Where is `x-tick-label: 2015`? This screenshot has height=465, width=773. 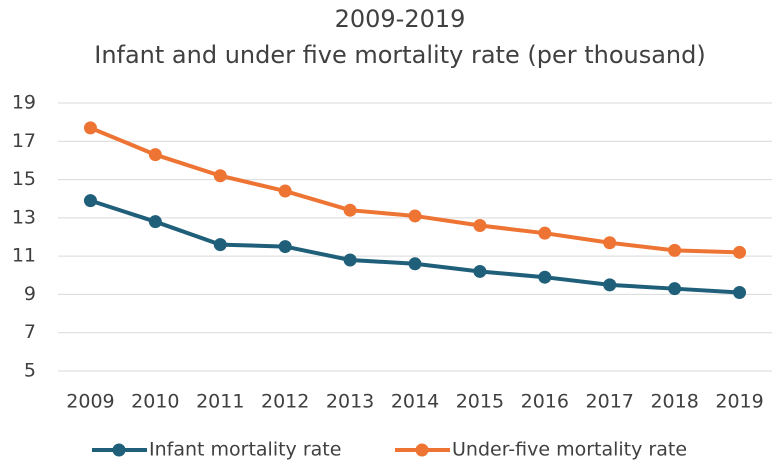 x-tick-label: 2015 is located at coordinates (480, 402).